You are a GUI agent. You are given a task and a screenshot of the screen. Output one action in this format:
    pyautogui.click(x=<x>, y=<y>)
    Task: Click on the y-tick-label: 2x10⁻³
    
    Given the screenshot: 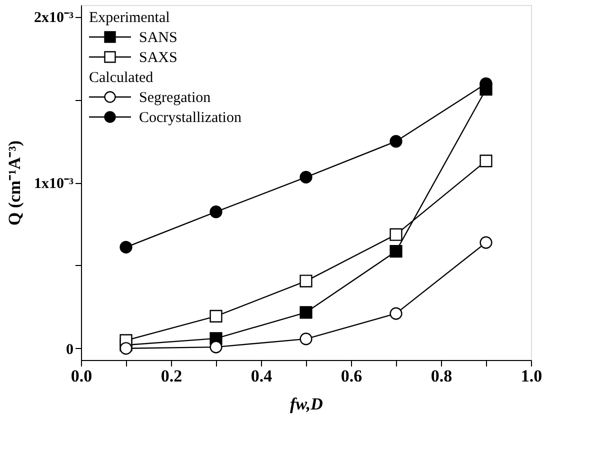 What is the action you would take?
    pyautogui.click(x=54, y=18)
    